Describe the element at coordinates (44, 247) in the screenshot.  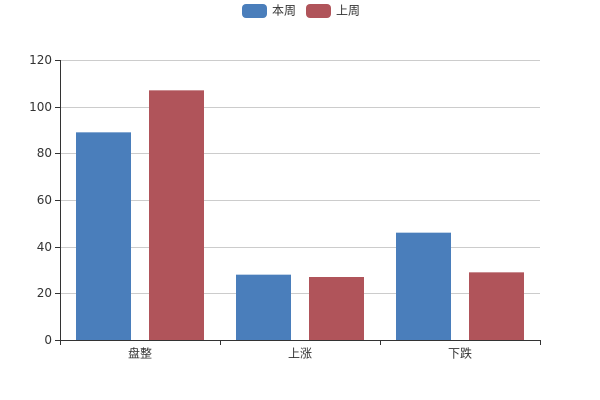
I see `y-tick-label: 40` at that location.